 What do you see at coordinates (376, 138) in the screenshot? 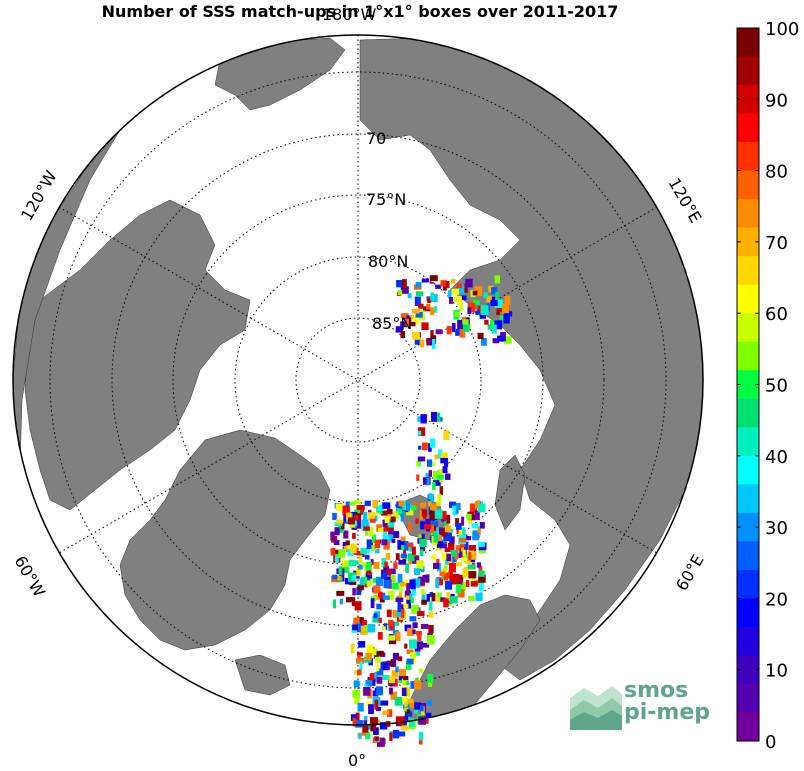
I see `lat-label-70: 70` at bounding box center [376, 138].